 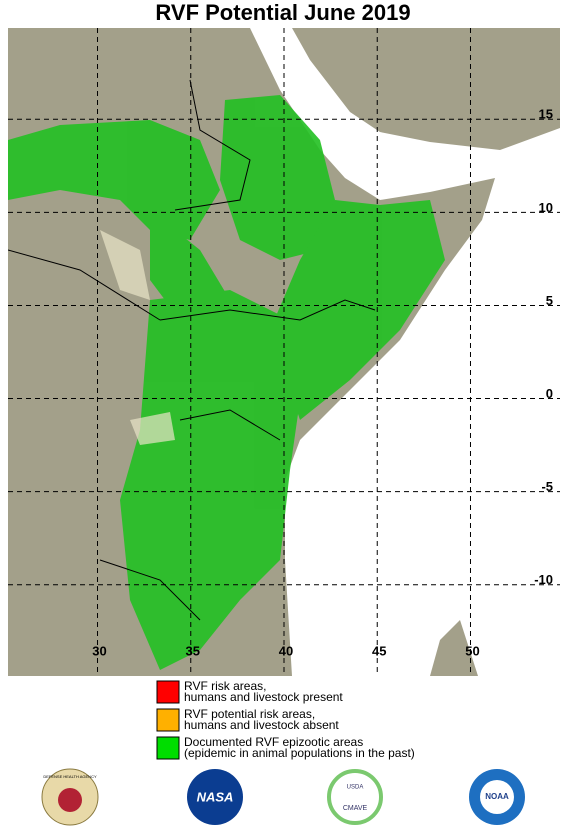 I want to click on lon-label: 40, so click(x=286, y=650).